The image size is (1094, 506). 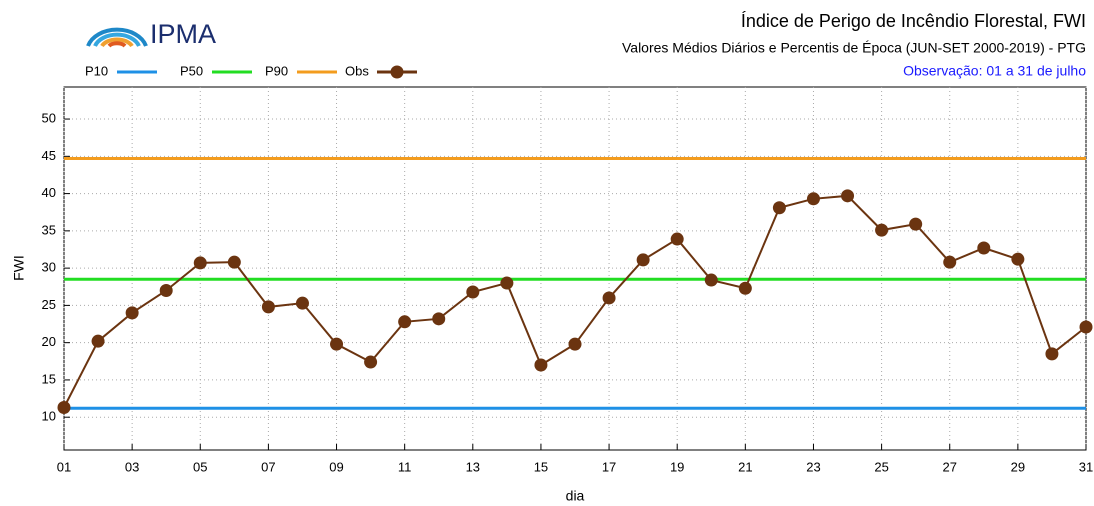 I want to click on y-tick-label: 25, so click(x=49, y=304).